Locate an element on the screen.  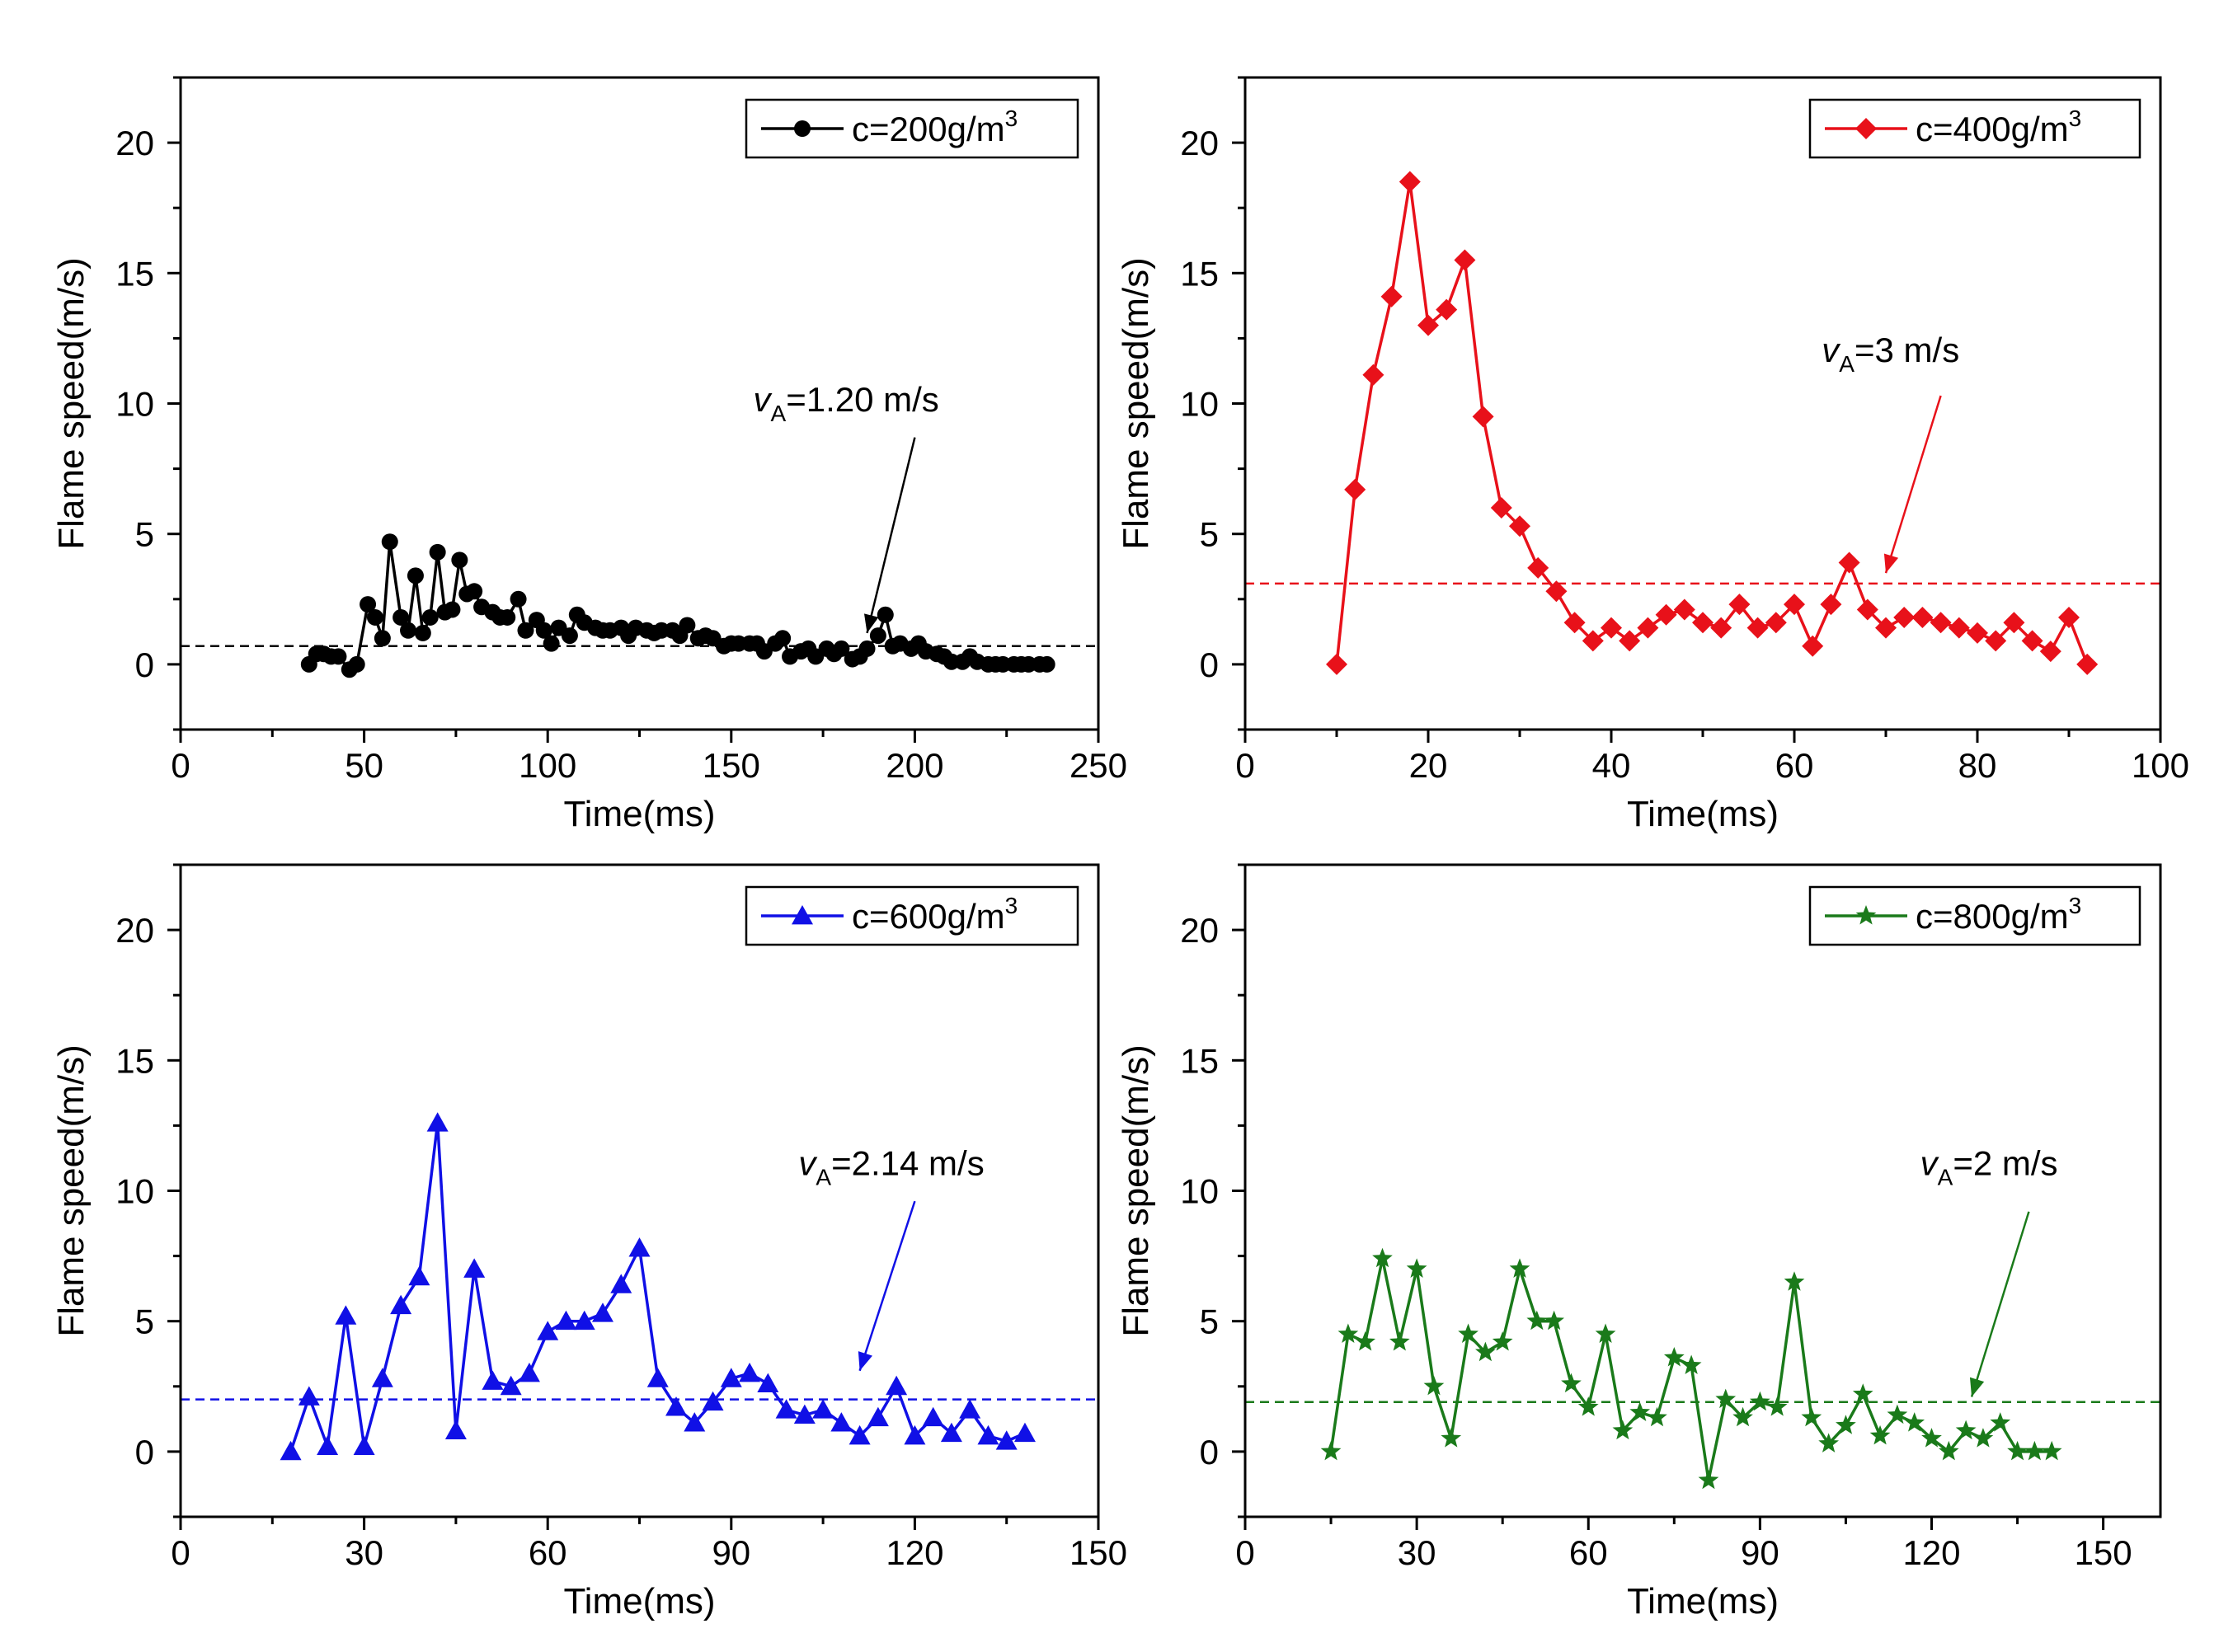
y-tick-label: 0 is located at coordinates (1209, 1452).